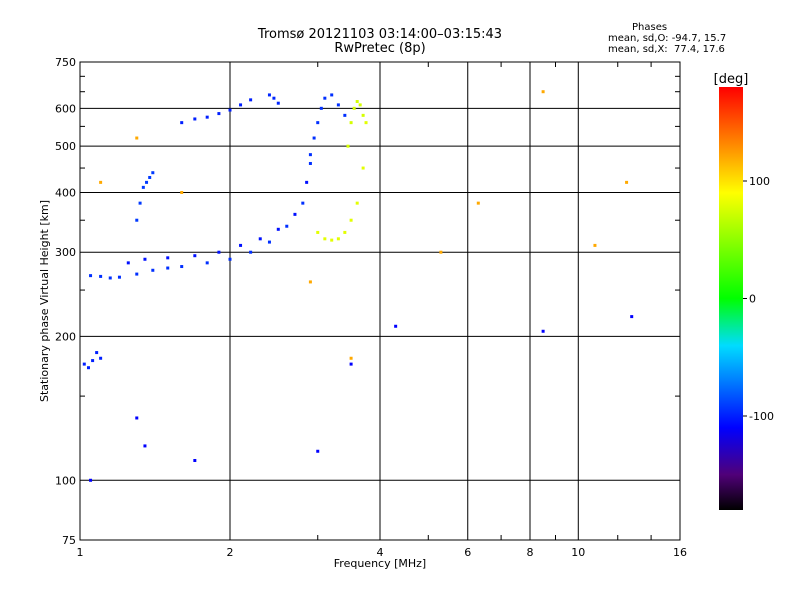 The width and height of the screenshot is (800, 600). Describe the element at coordinates (380, 48) in the screenshot. I see `chart-subtitle: RwPretec (8p)` at that location.